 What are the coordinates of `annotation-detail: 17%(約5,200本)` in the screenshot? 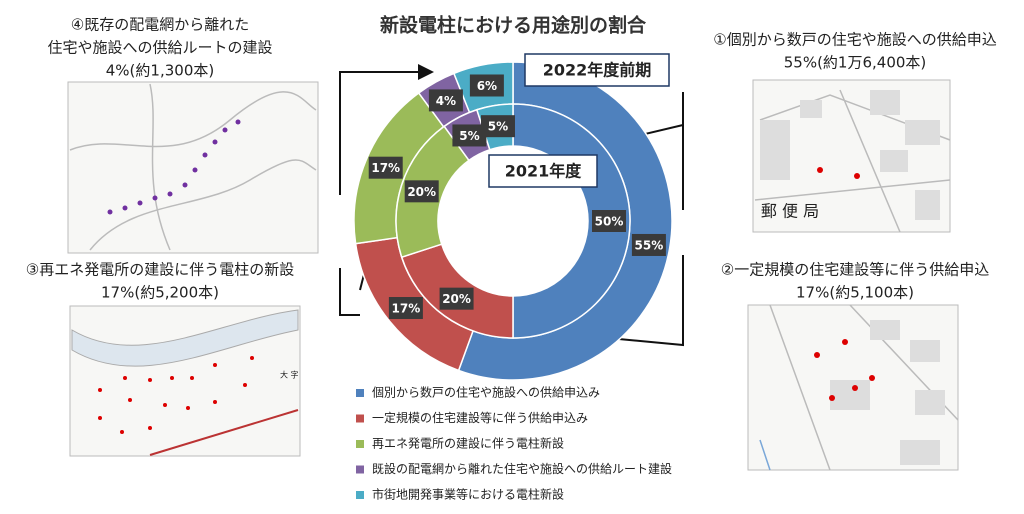 It's located at (160, 293).